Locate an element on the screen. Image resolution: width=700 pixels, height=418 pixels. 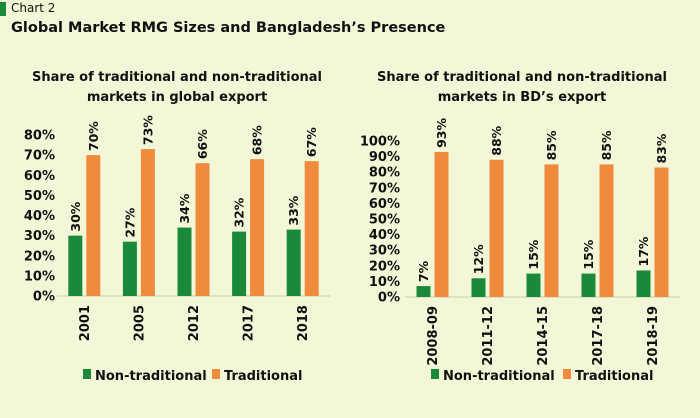
data-label: 17% is located at coordinates (643, 251).